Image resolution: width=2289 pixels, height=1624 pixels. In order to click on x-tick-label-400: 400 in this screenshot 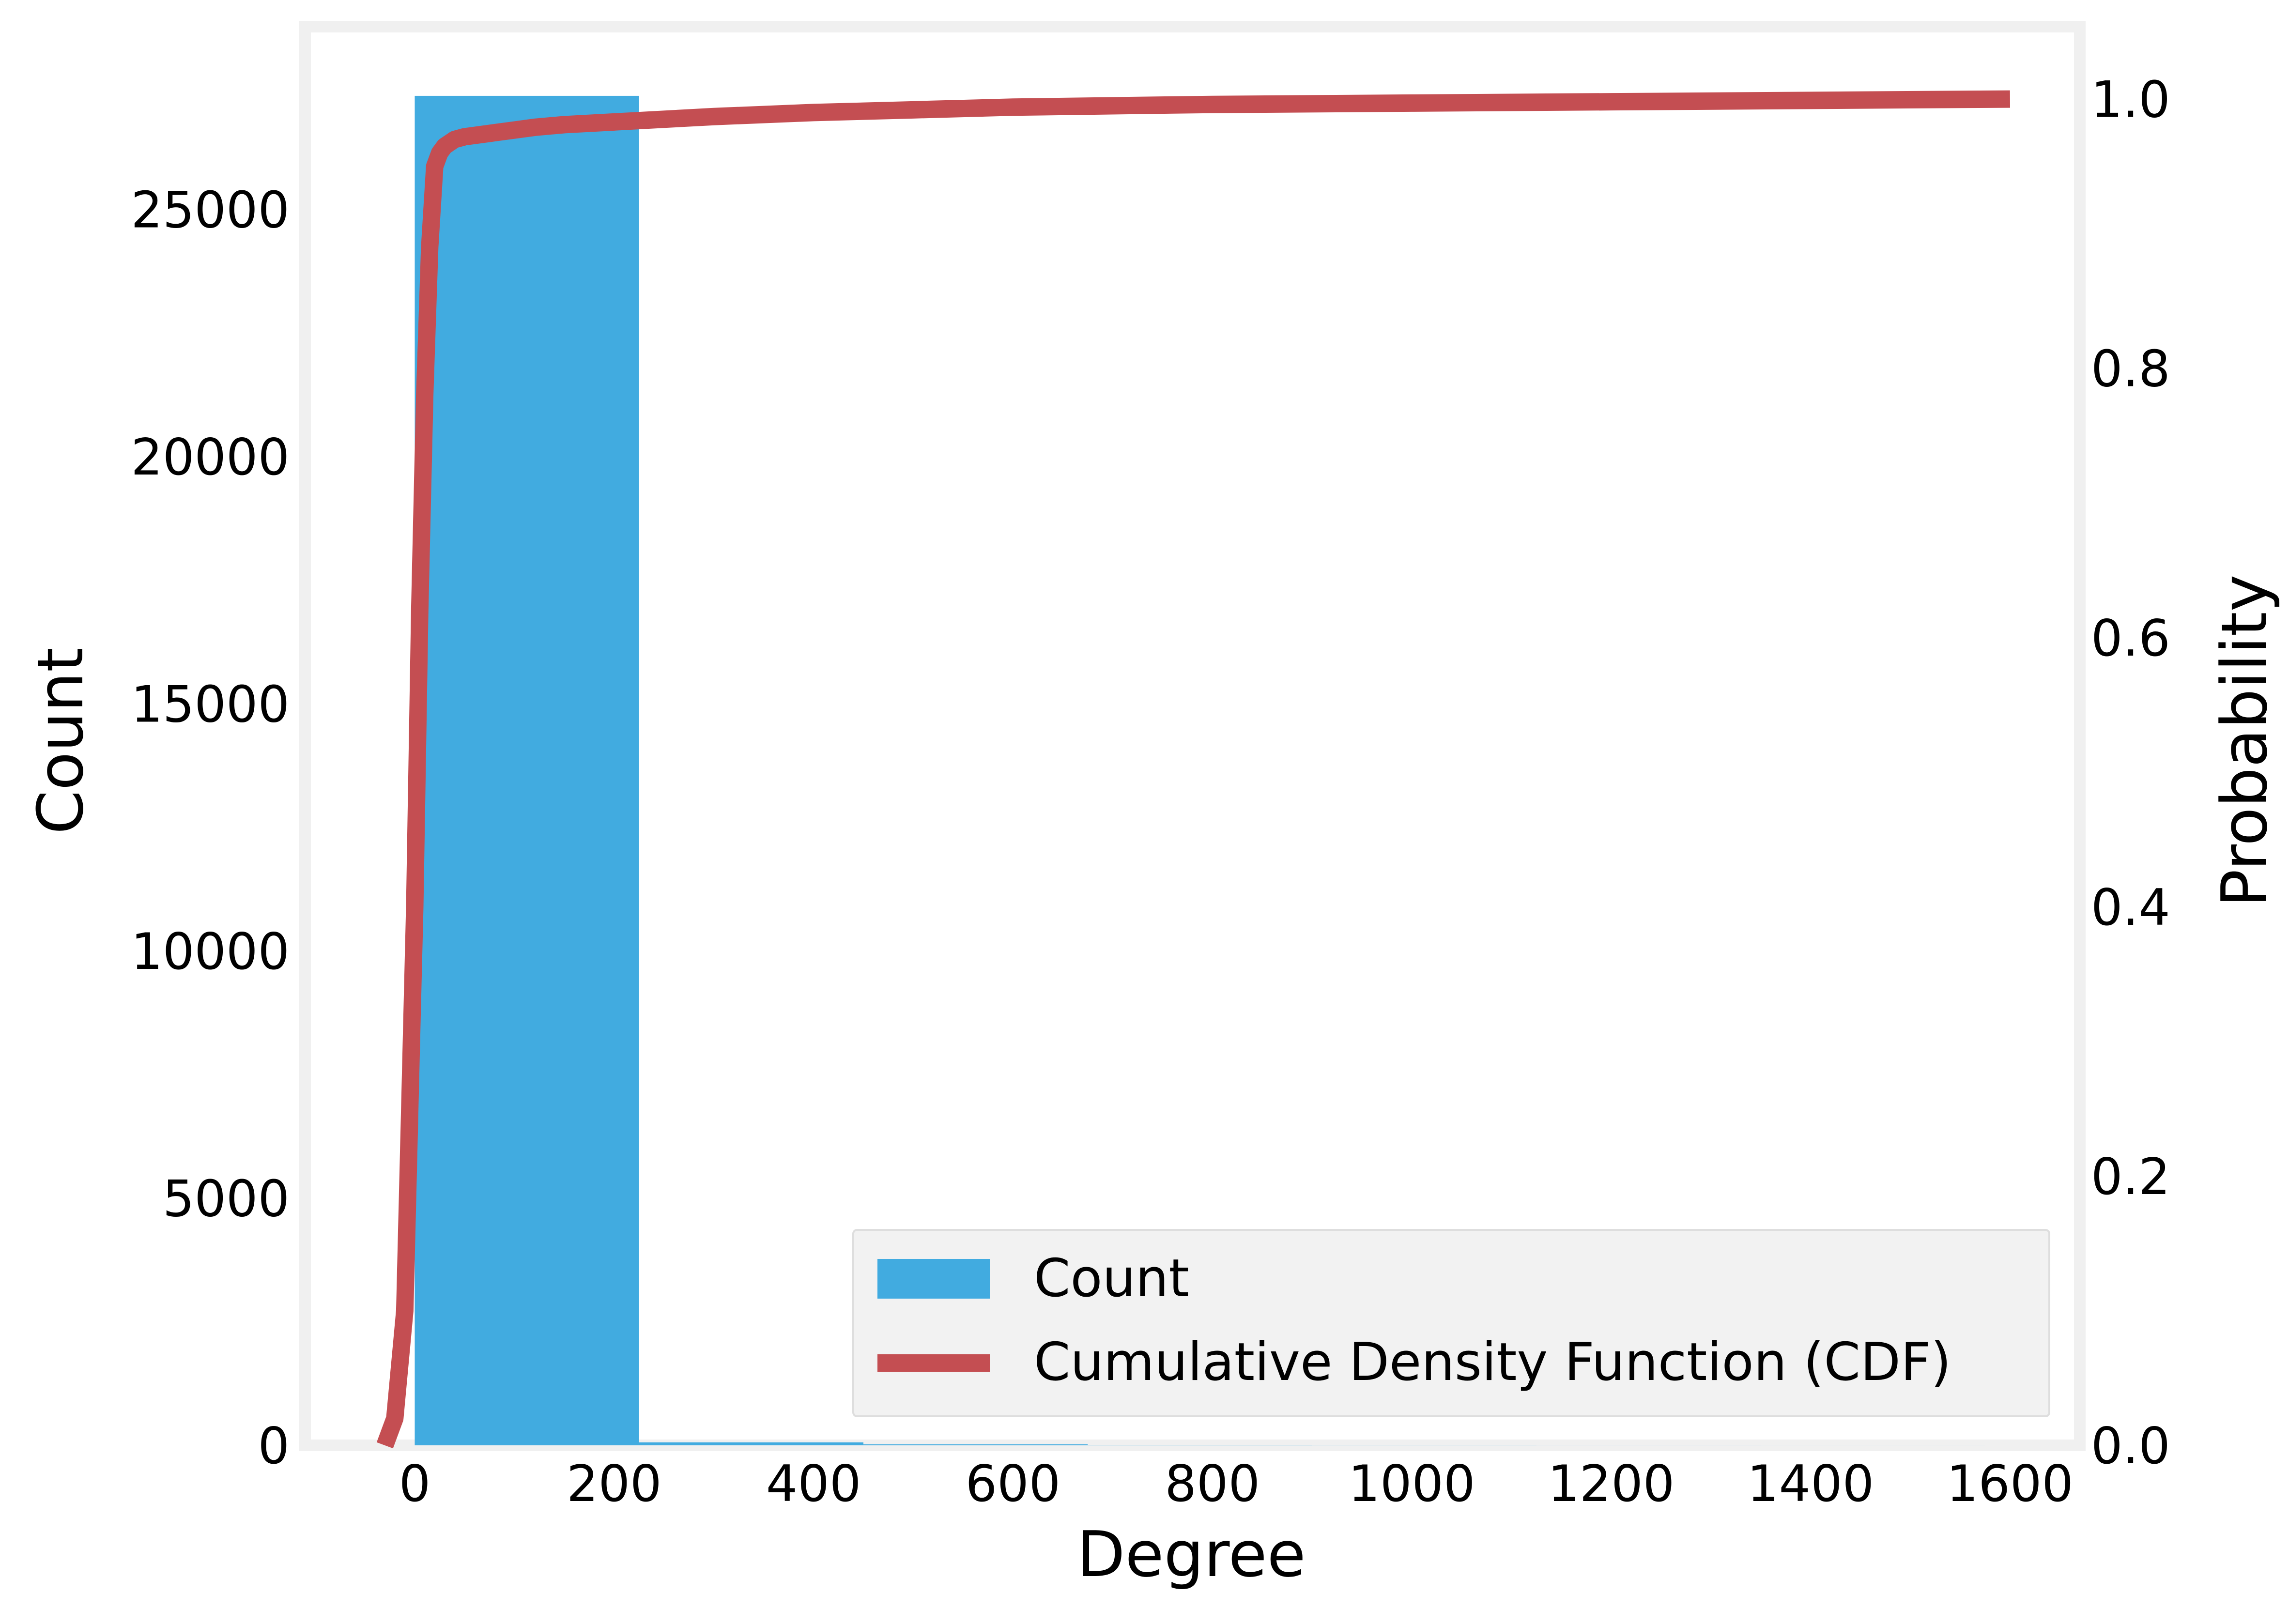, I will do `click(813, 1484)`.